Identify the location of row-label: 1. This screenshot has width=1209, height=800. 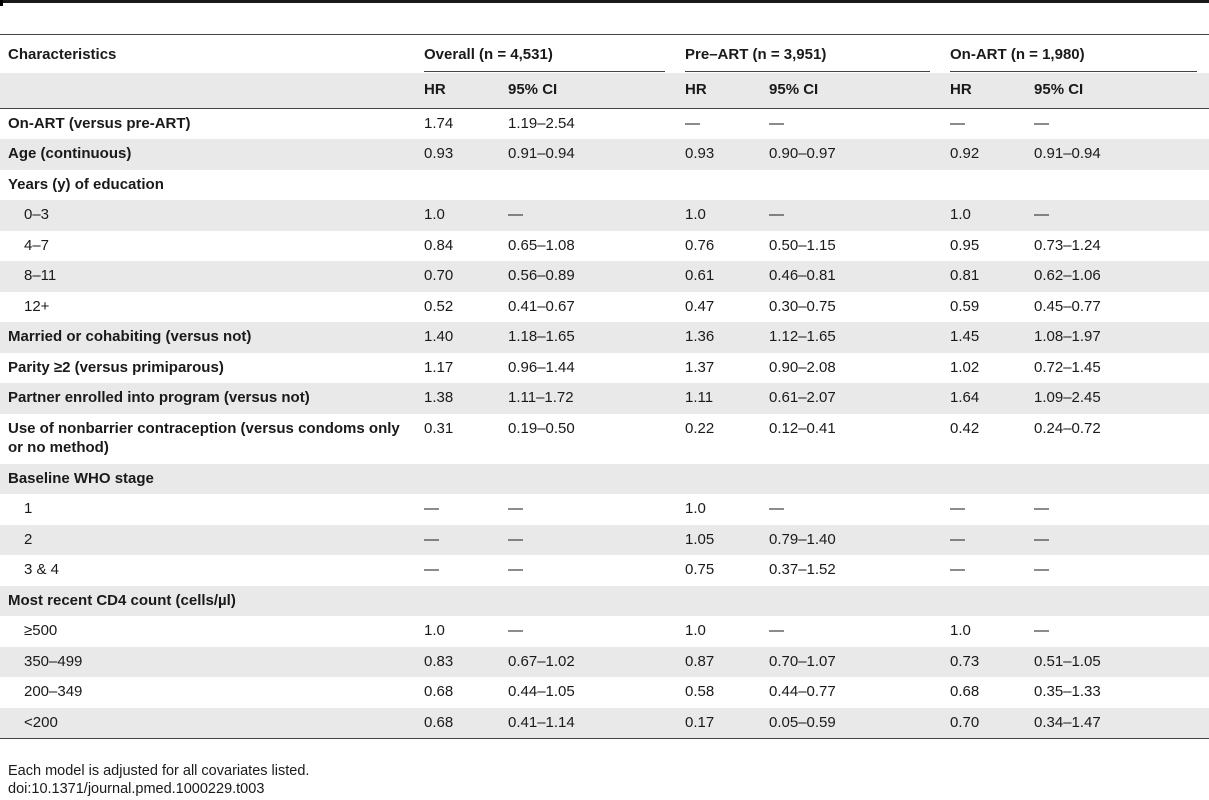
(28, 508).